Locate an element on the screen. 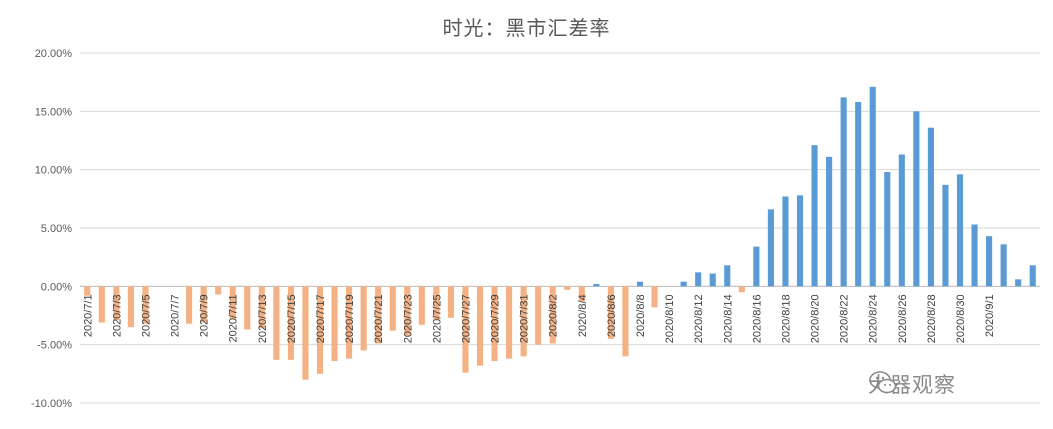 The width and height of the screenshot is (1053, 429). x-tick-label: 2020/8/28 is located at coordinates (932, 318).